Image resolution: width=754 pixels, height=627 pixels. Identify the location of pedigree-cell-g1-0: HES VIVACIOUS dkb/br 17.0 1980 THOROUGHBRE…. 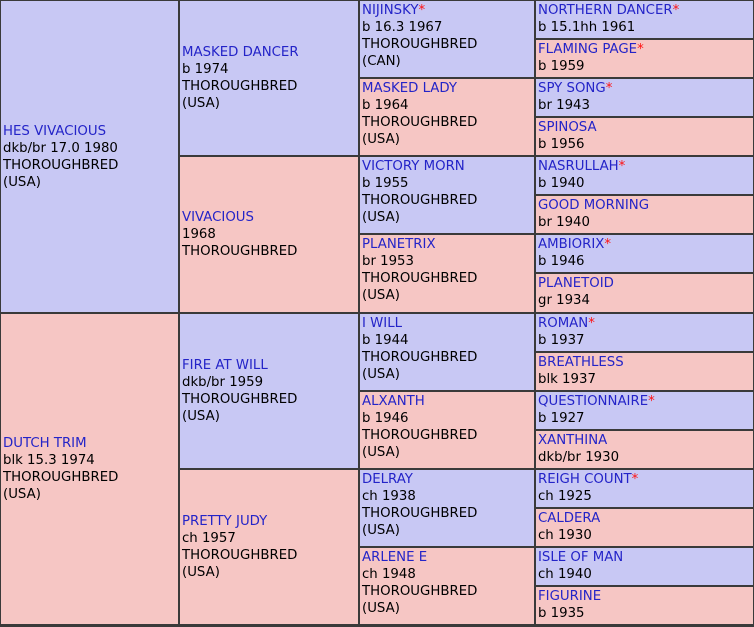
(89, 156).